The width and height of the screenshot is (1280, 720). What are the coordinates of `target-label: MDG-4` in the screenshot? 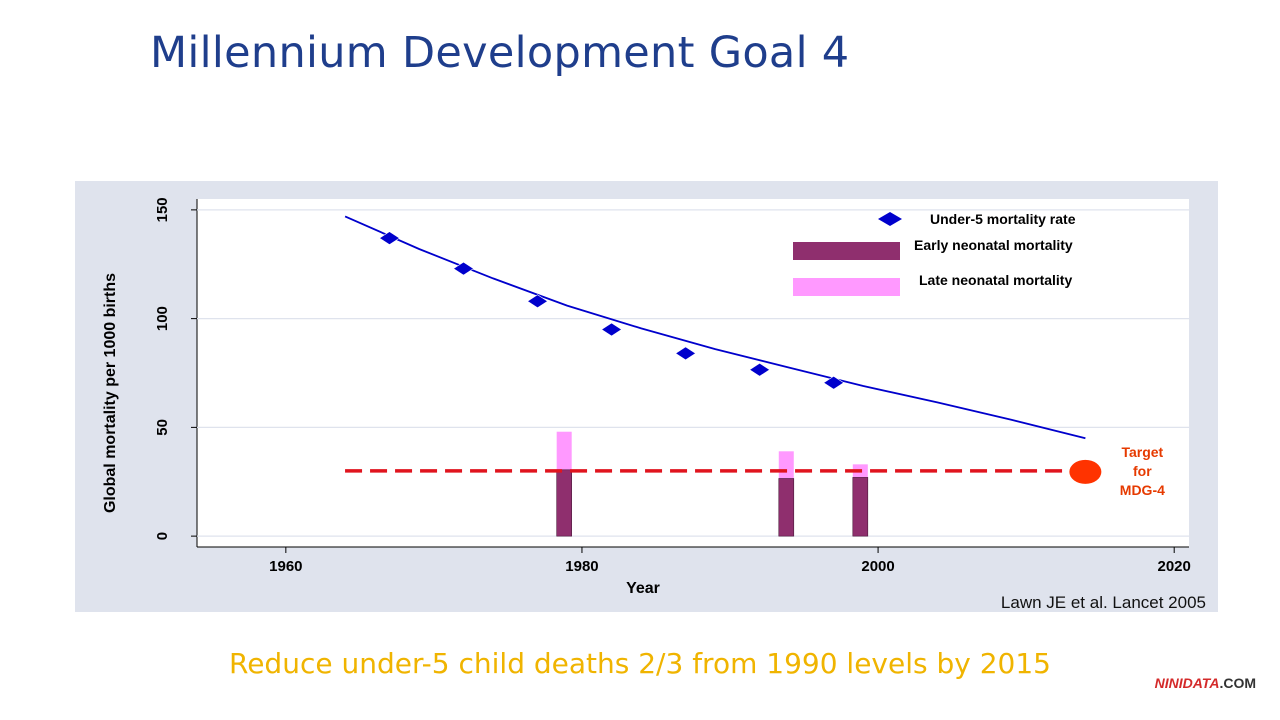 It's located at (1142, 490).